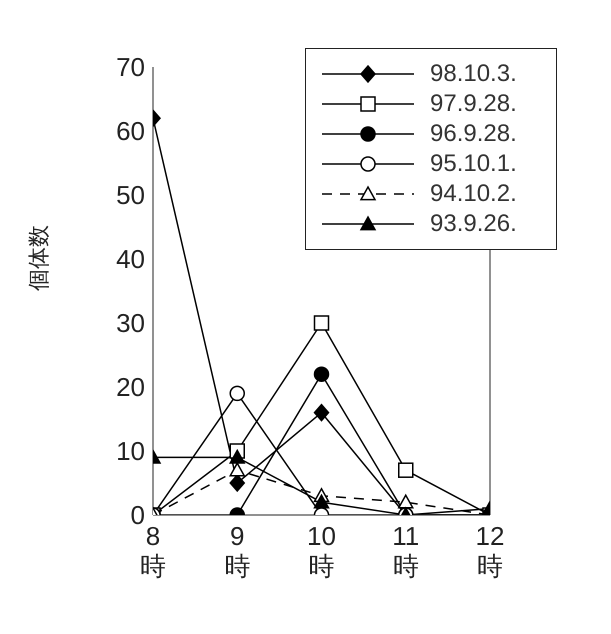 This screenshot has height=634, width=611. Describe the element at coordinates (137, 515) in the screenshot. I see `y-tick-label: 0` at that location.